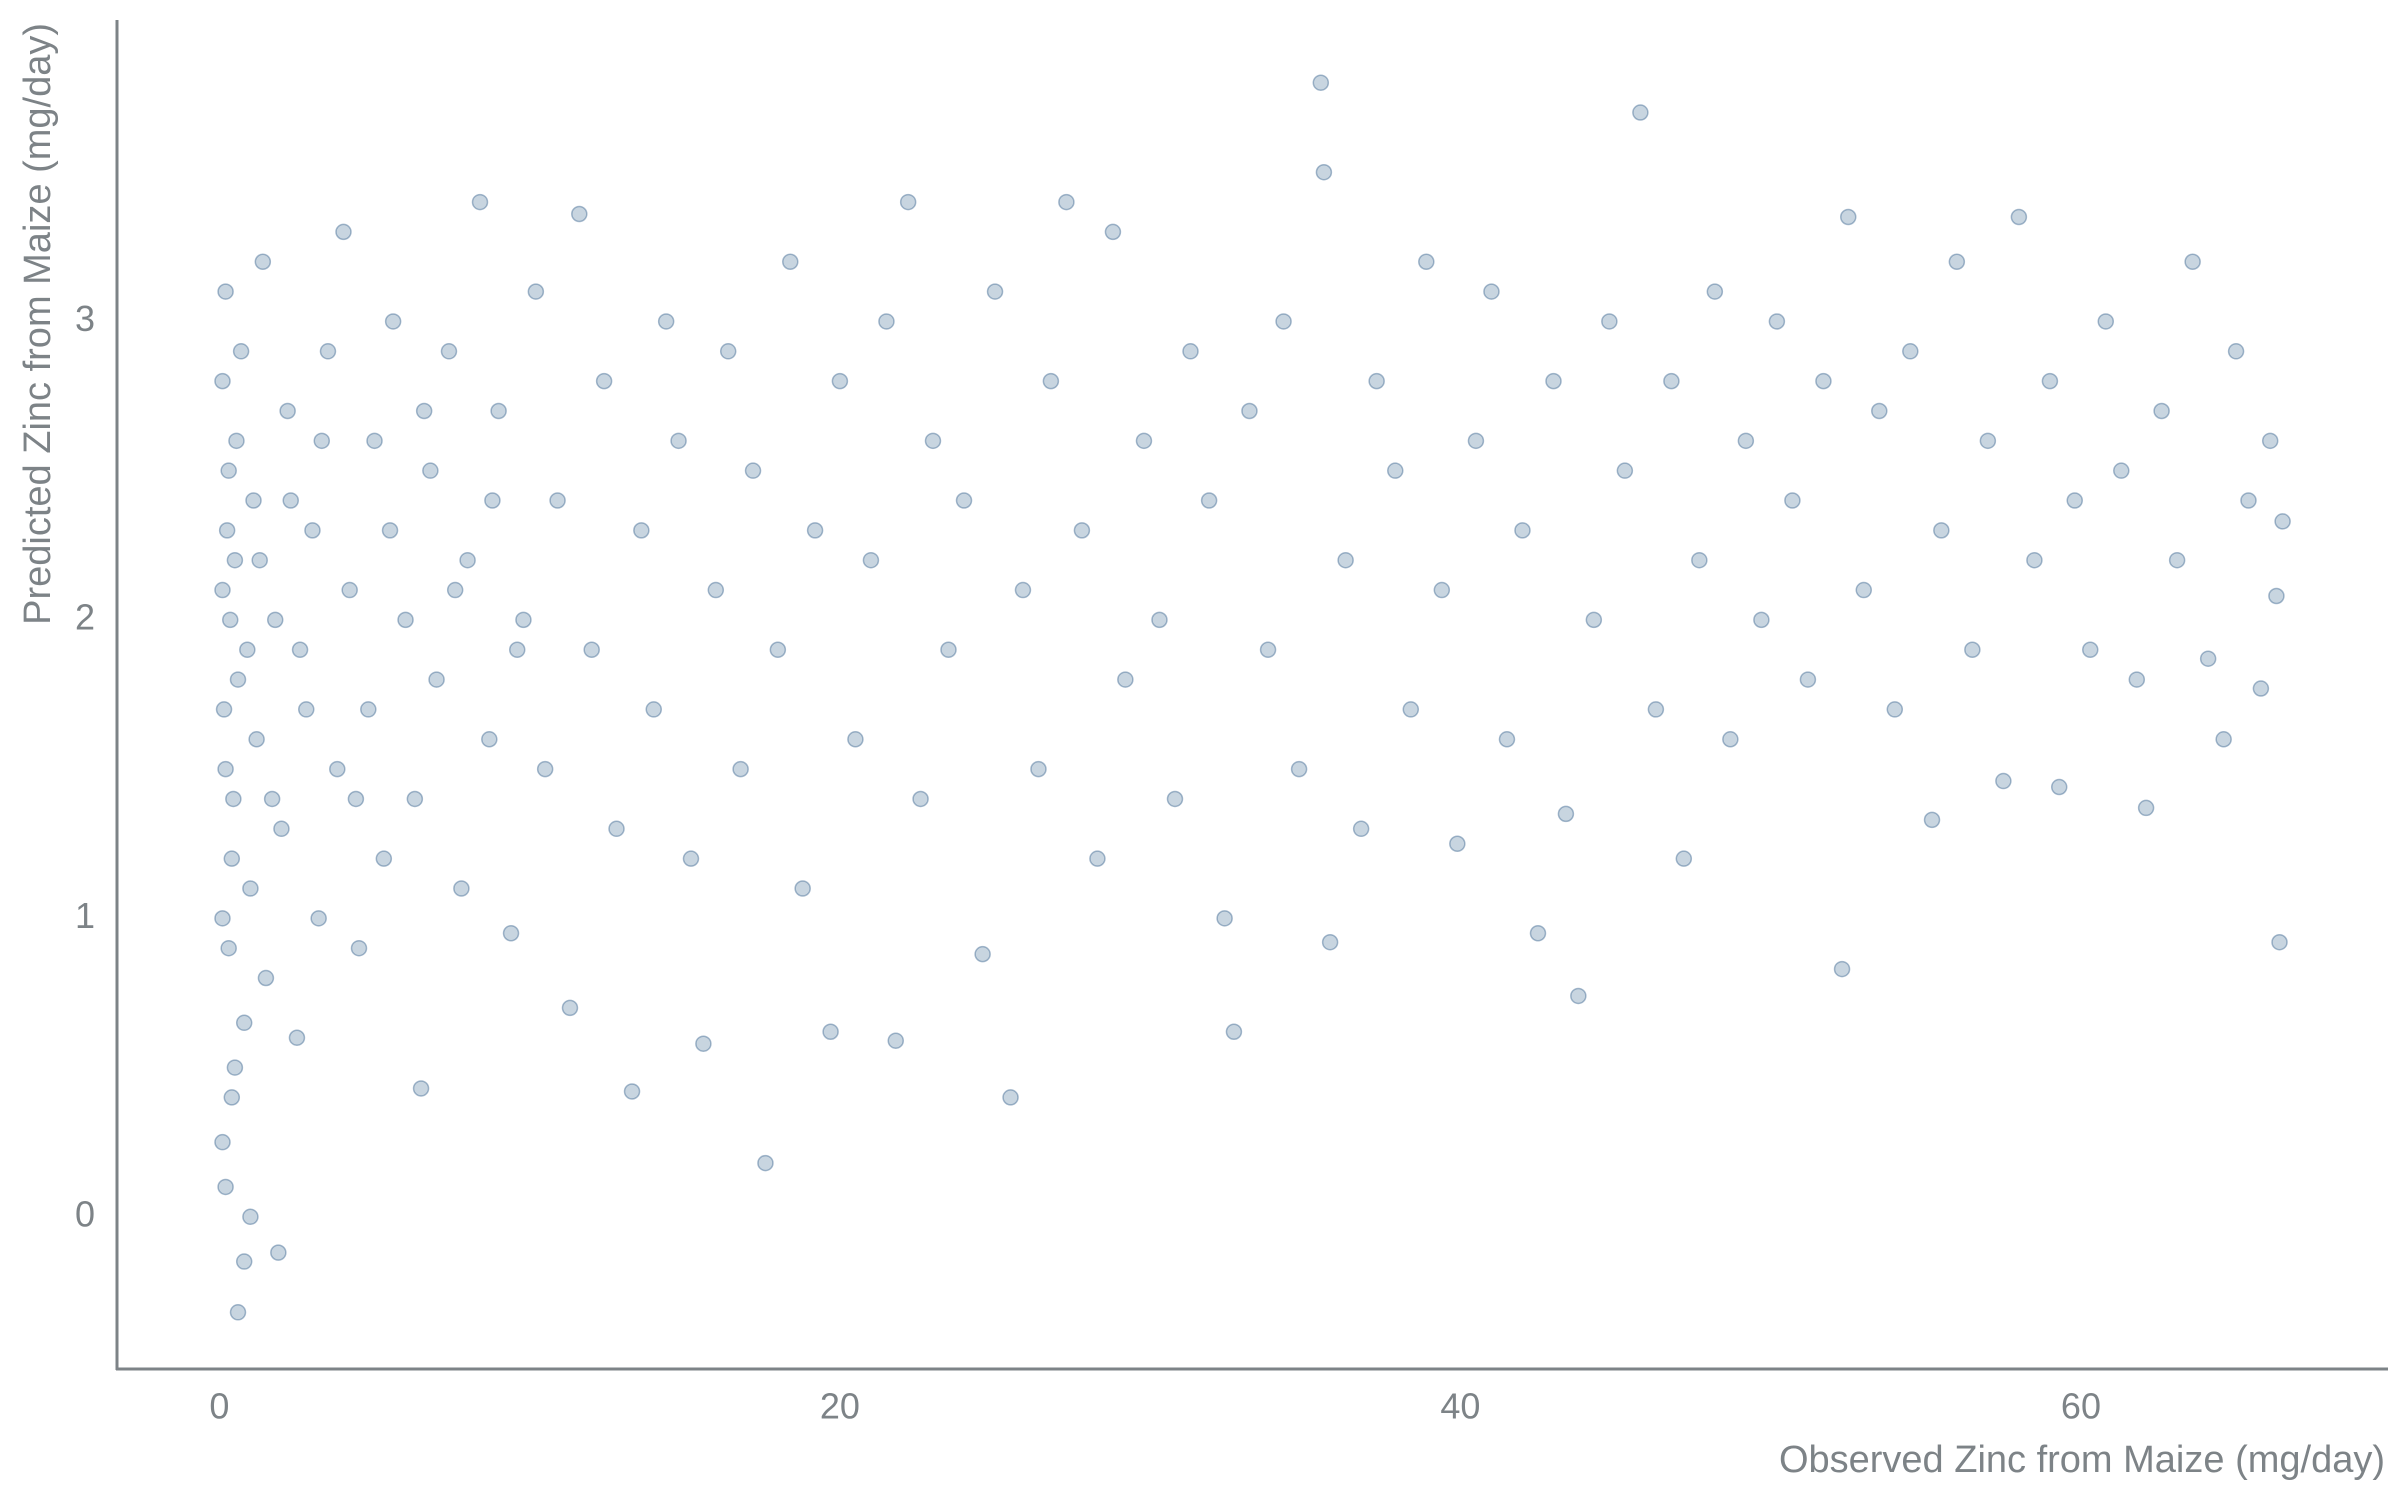 The height and width of the screenshot is (1500, 2400). I want to click on x-tick-label: 0, so click(219, 1406).